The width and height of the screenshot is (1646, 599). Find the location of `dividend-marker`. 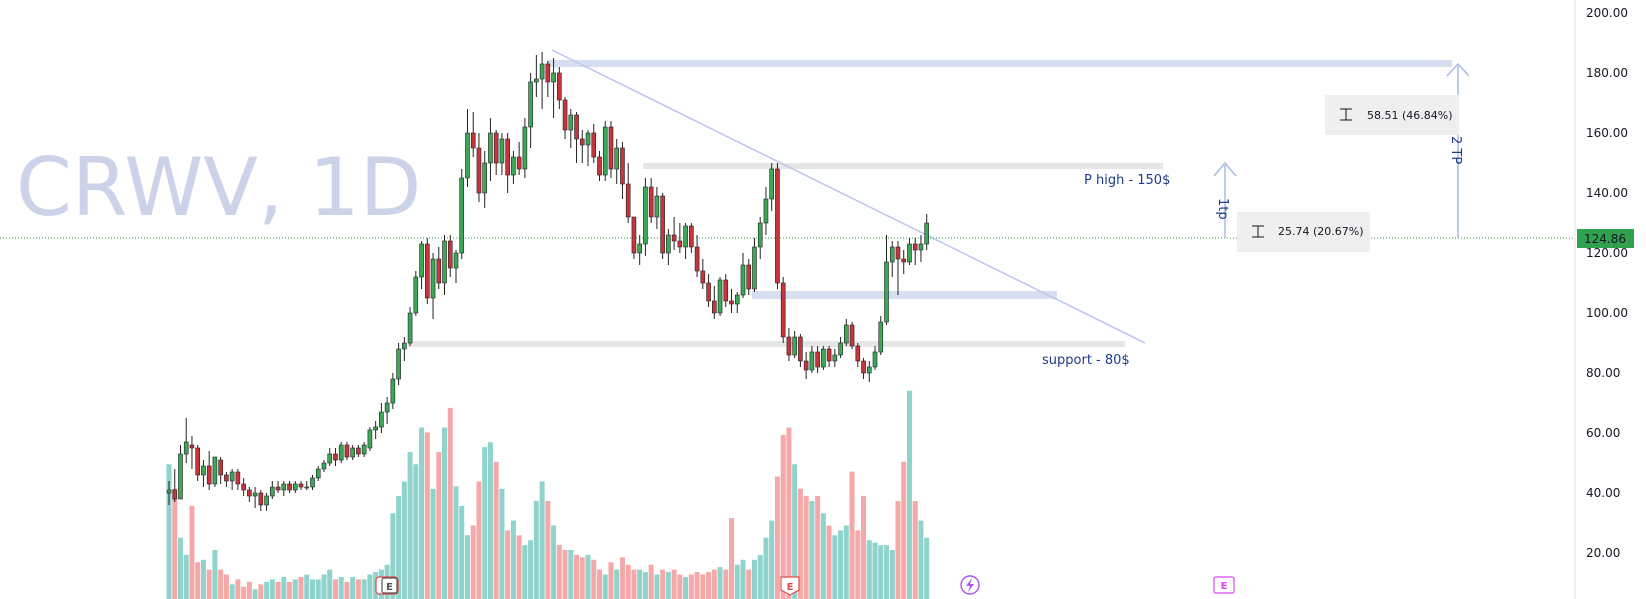

dividend-marker is located at coordinates (970, 585).